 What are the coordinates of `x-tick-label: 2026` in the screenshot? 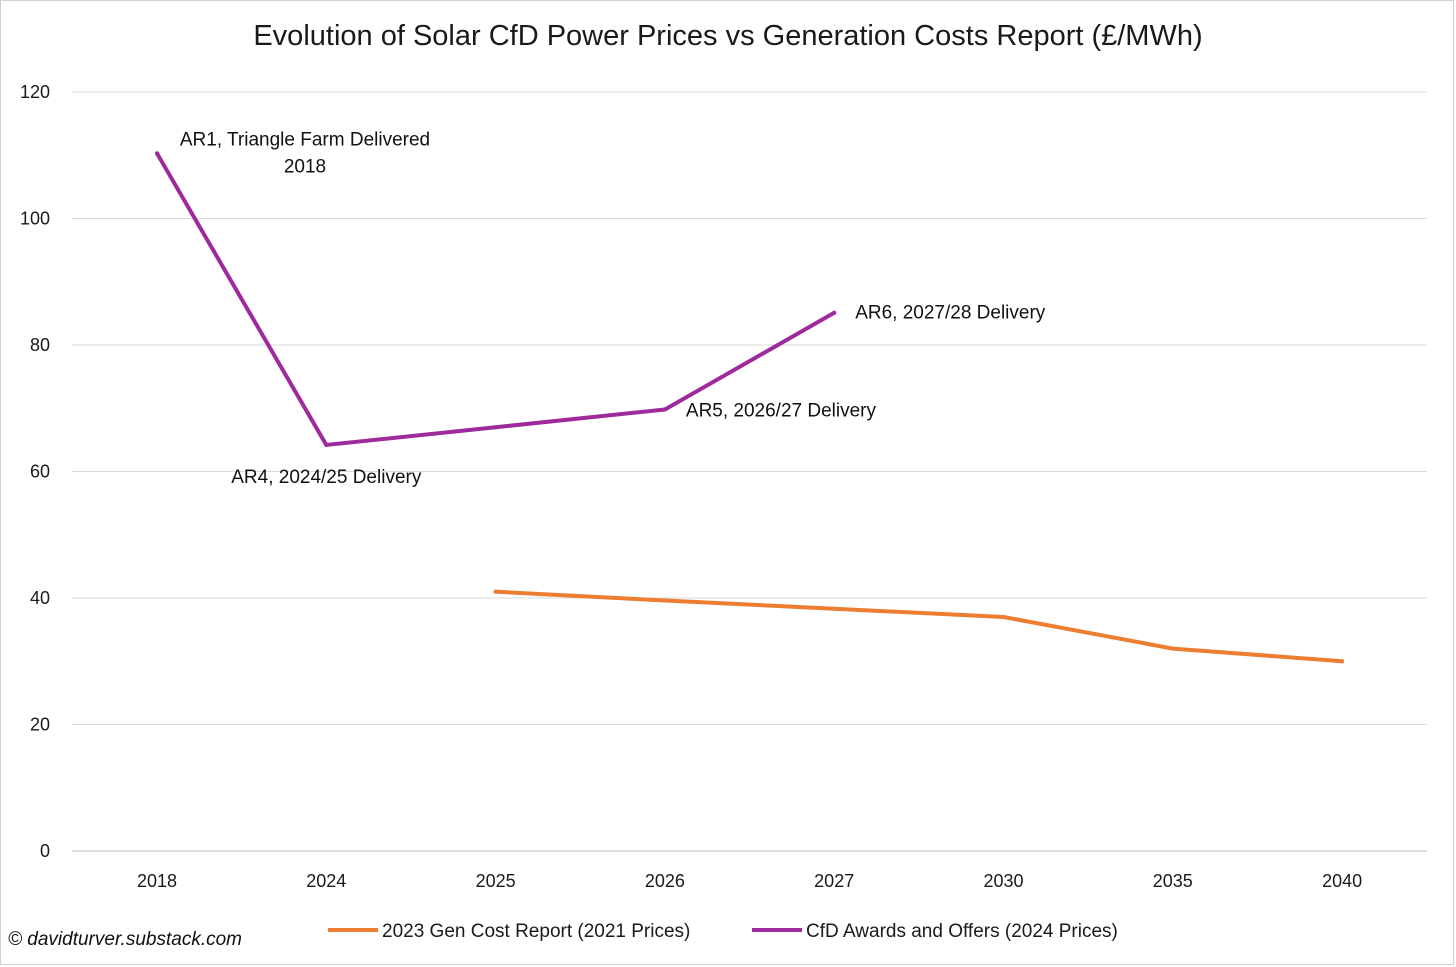 It's located at (665, 881).